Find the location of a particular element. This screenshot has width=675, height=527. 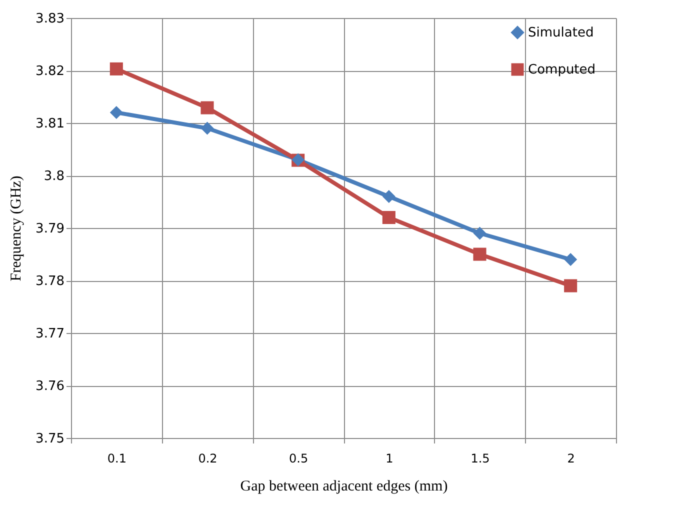

y-tick-label: 3.82 is located at coordinates (50, 71).